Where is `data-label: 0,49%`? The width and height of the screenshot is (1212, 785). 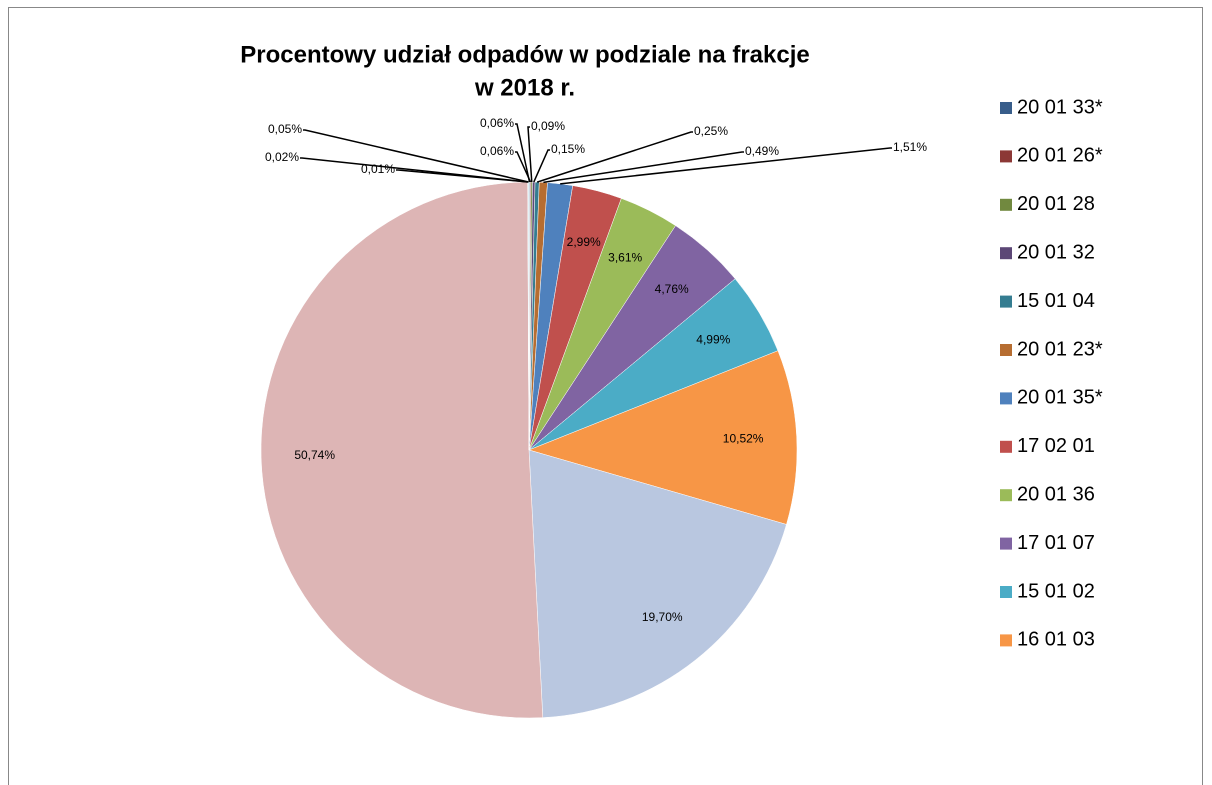 data-label: 0,49% is located at coordinates (762, 151).